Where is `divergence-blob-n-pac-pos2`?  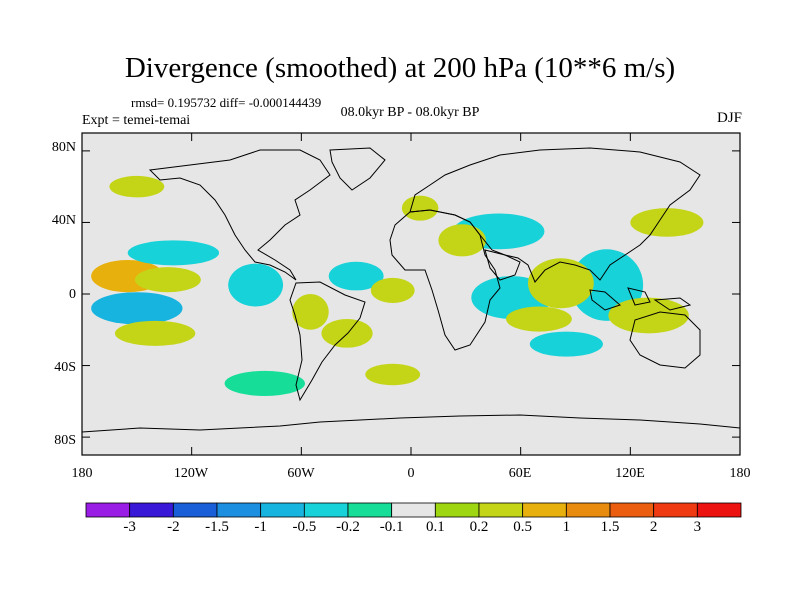 divergence-blob-n-pac-pos2 is located at coordinates (667, 222).